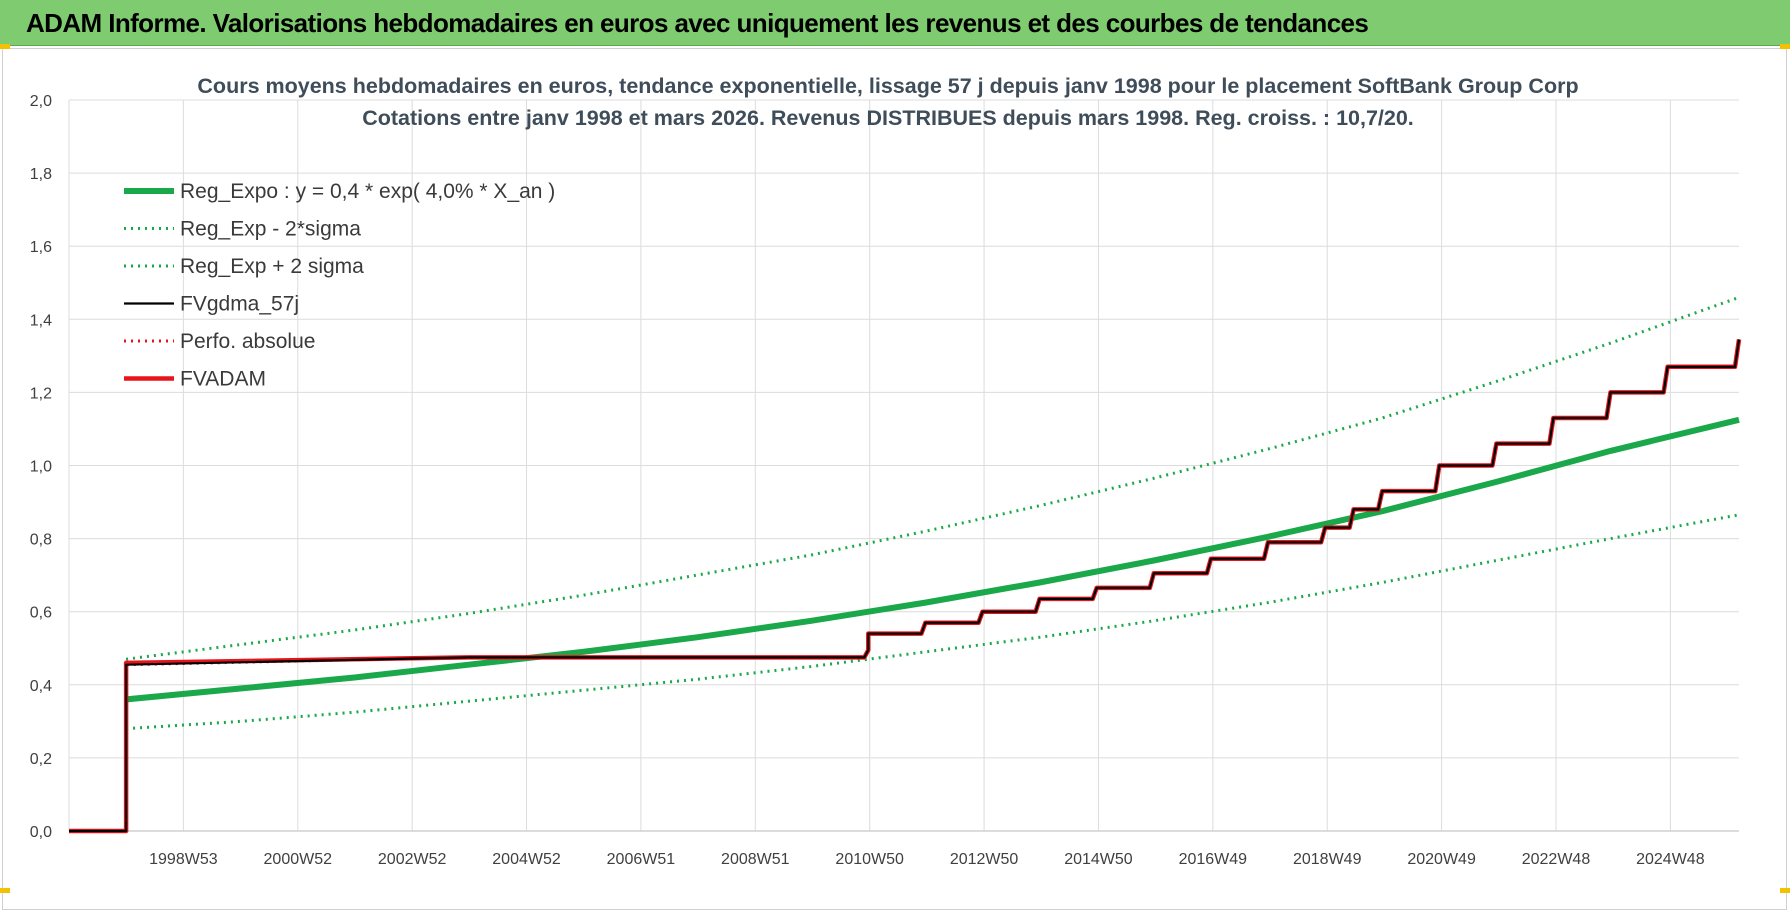 The height and width of the screenshot is (912, 1790). I want to click on x-tick-label: 2010W50, so click(869, 859).